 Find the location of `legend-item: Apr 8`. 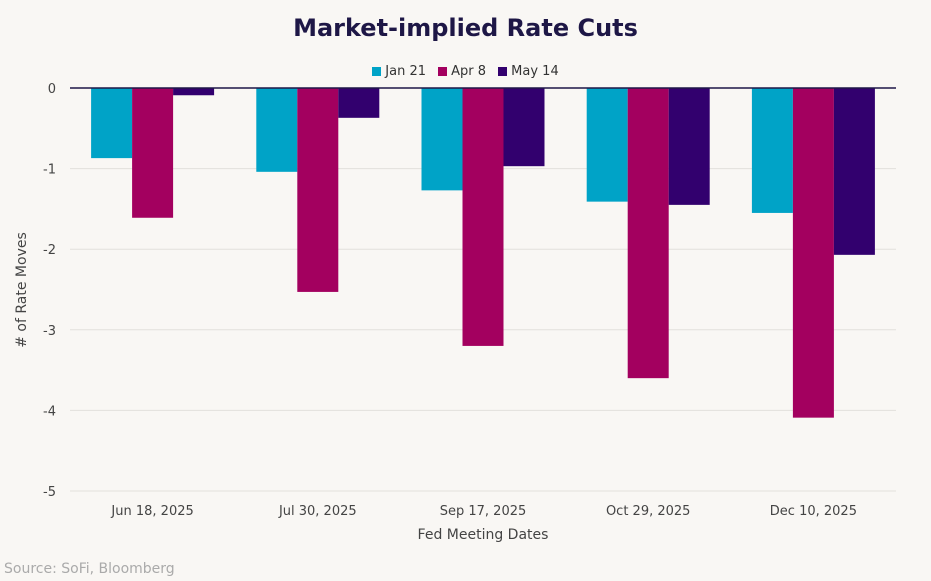

legend-item: Apr 8 is located at coordinates (462, 71).